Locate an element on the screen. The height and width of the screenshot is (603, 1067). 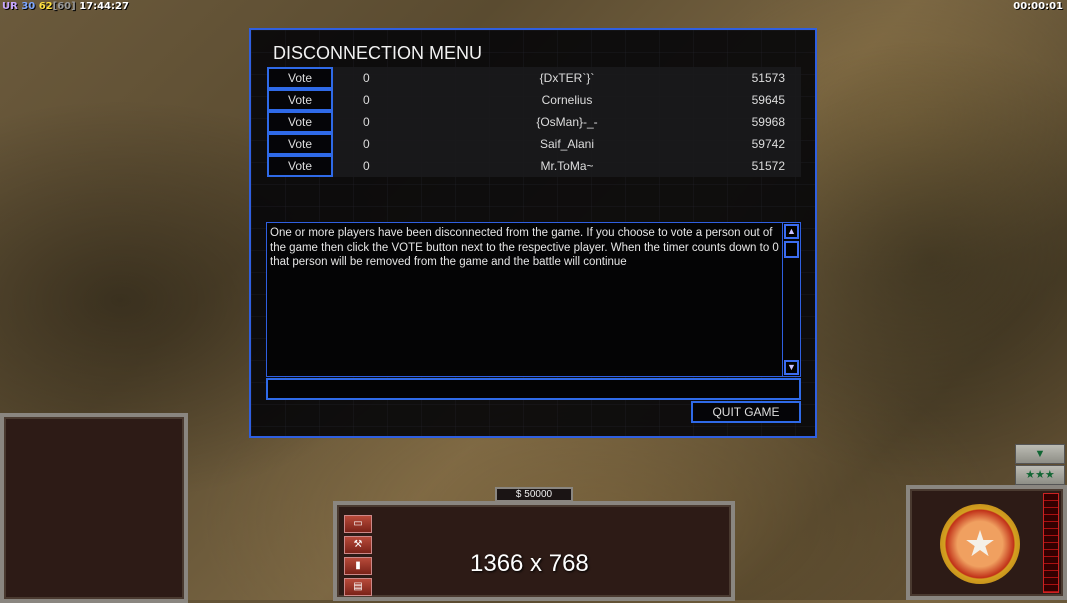
collapse-button: ▼ is located at coordinates (1040, 454).